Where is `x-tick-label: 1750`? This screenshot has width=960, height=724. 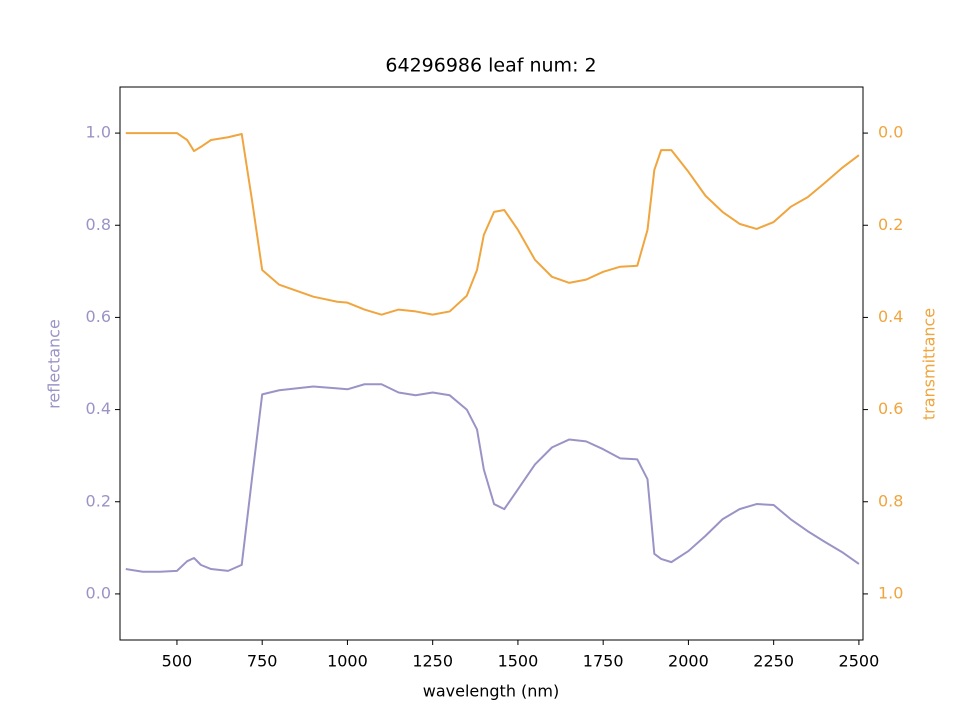 x-tick-label: 1750 is located at coordinates (603, 661).